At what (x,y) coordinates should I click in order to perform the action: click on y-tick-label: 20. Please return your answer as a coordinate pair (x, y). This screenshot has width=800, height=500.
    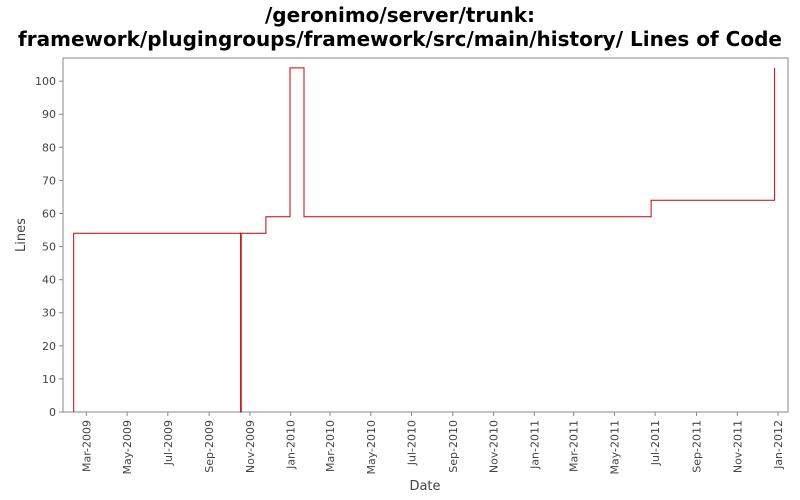
    Looking at the image, I should click on (49, 346).